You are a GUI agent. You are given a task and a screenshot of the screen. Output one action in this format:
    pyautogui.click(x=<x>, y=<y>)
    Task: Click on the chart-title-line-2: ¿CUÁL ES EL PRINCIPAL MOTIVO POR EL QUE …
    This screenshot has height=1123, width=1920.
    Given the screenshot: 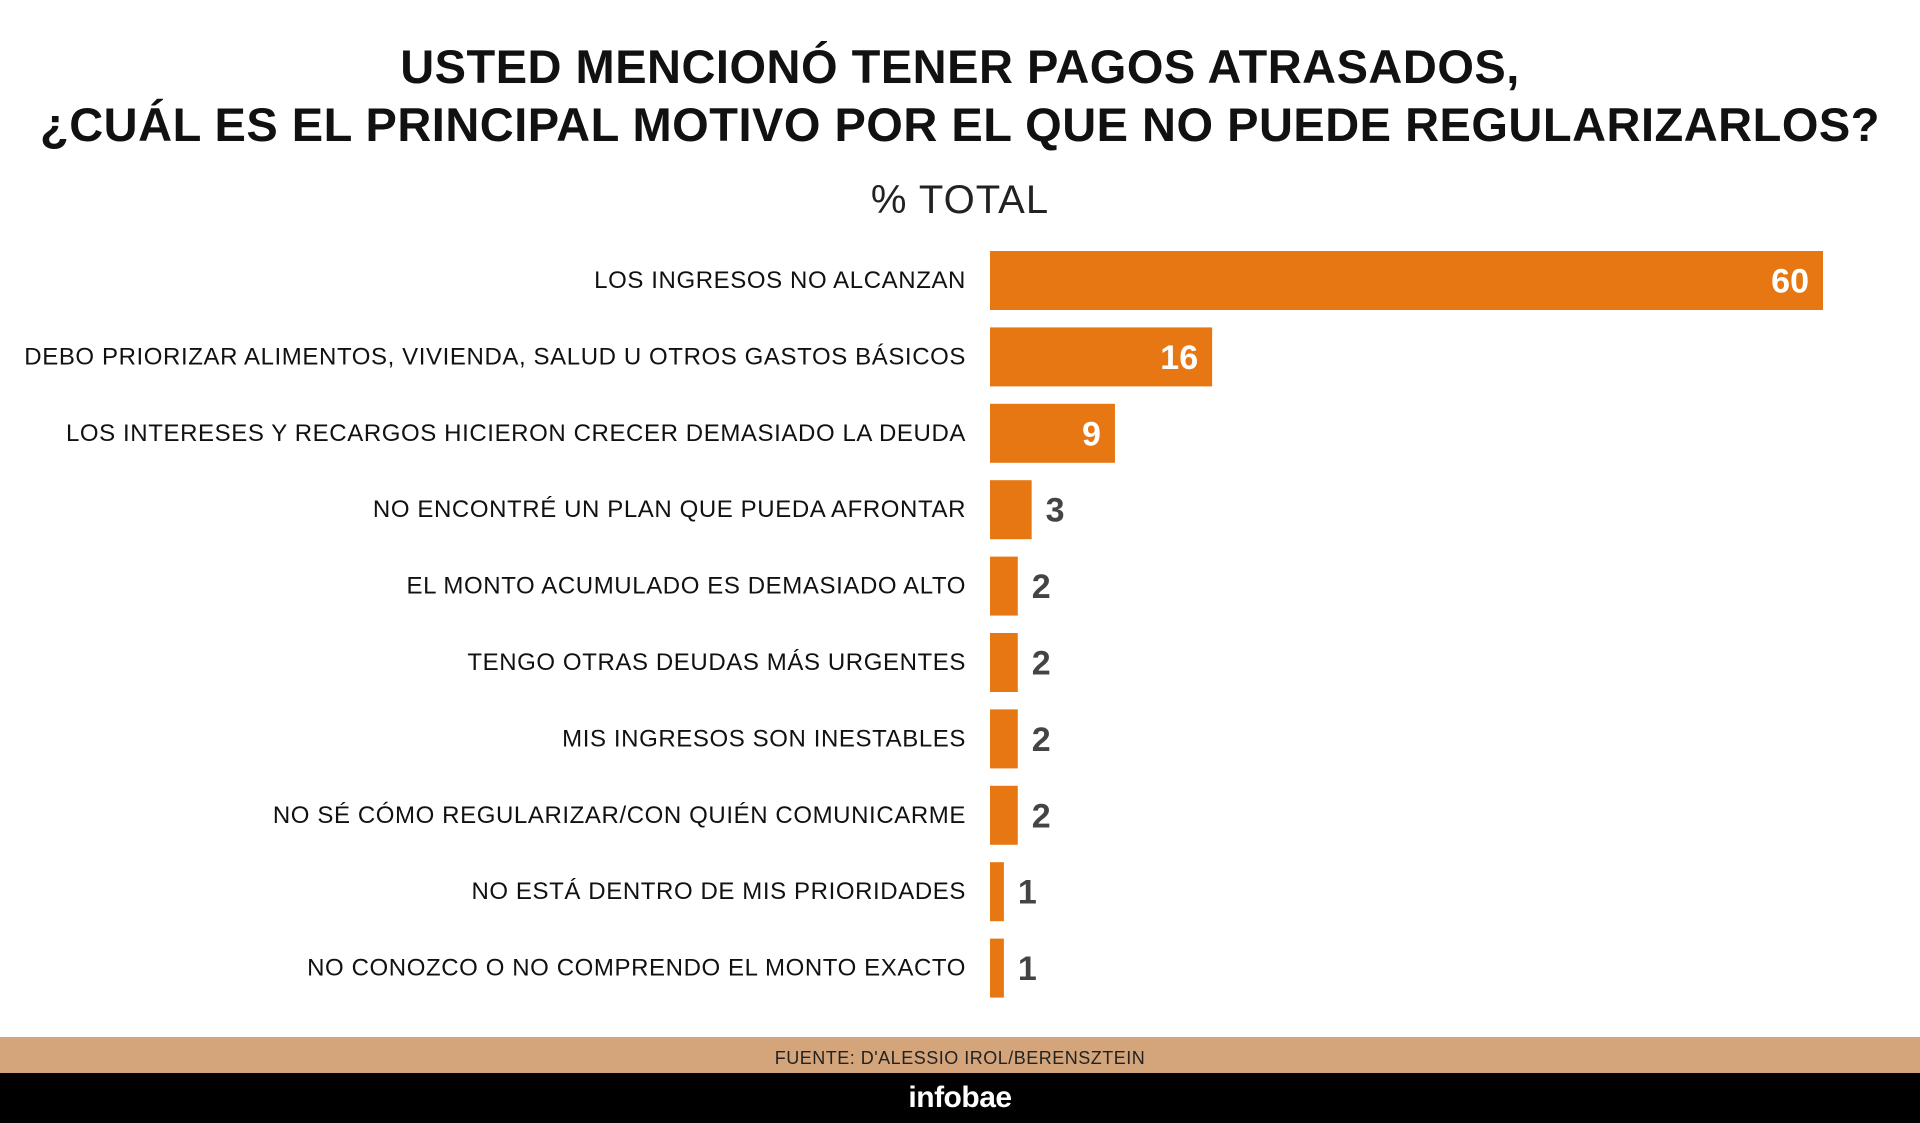 What is the action you would take?
    pyautogui.click(x=960, y=124)
    